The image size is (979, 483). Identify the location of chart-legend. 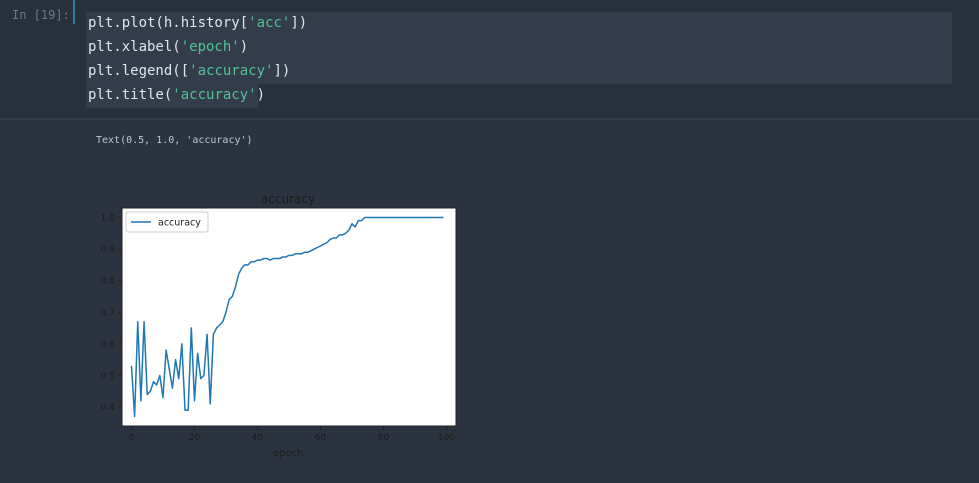
(167, 222).